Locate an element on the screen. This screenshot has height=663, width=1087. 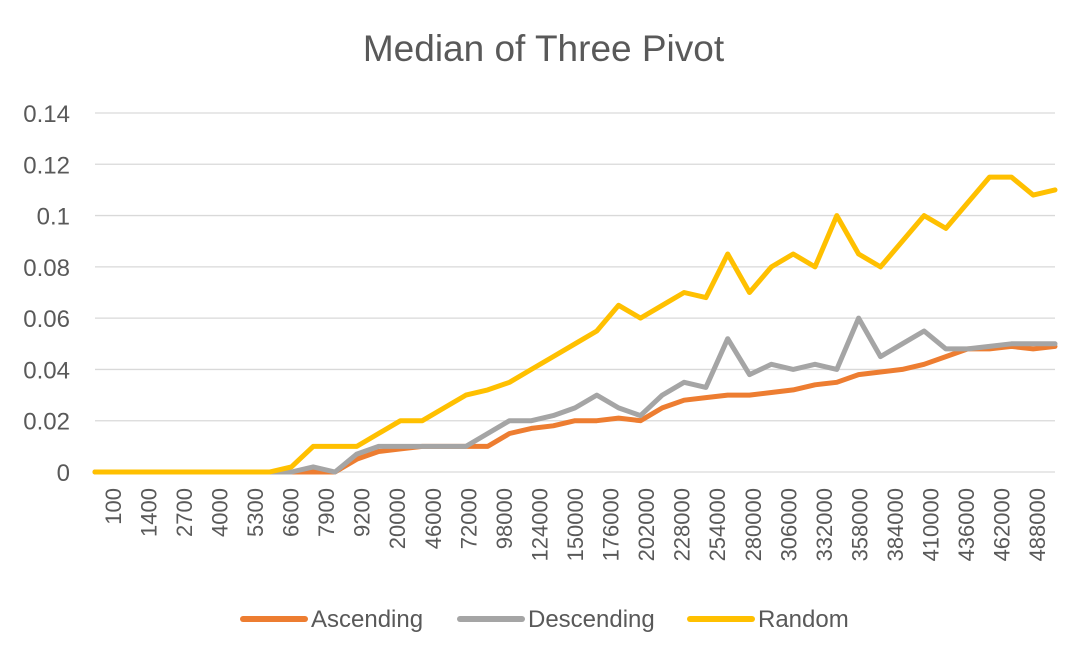
legend-label-ascending: Ascending is located at coordinates (367, 619).